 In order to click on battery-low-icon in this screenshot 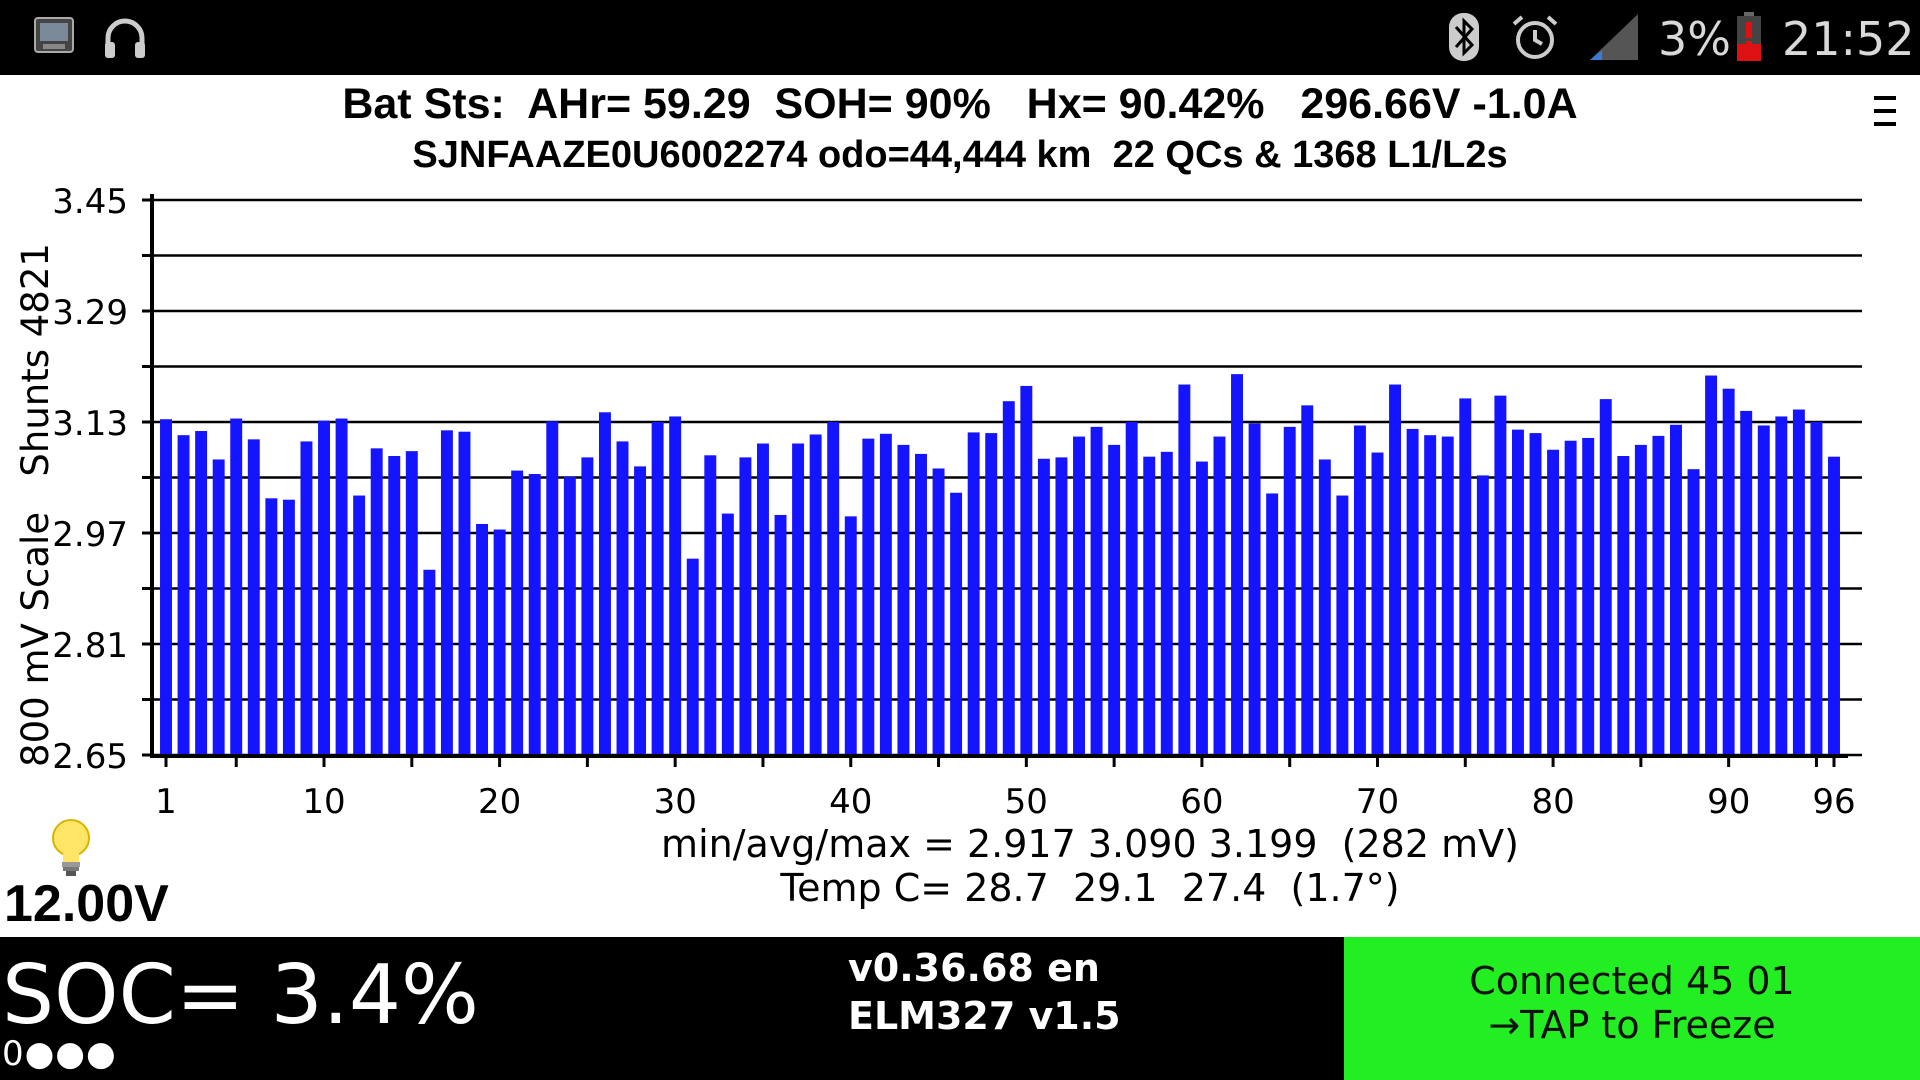, I will do `click(1749, 36)`.